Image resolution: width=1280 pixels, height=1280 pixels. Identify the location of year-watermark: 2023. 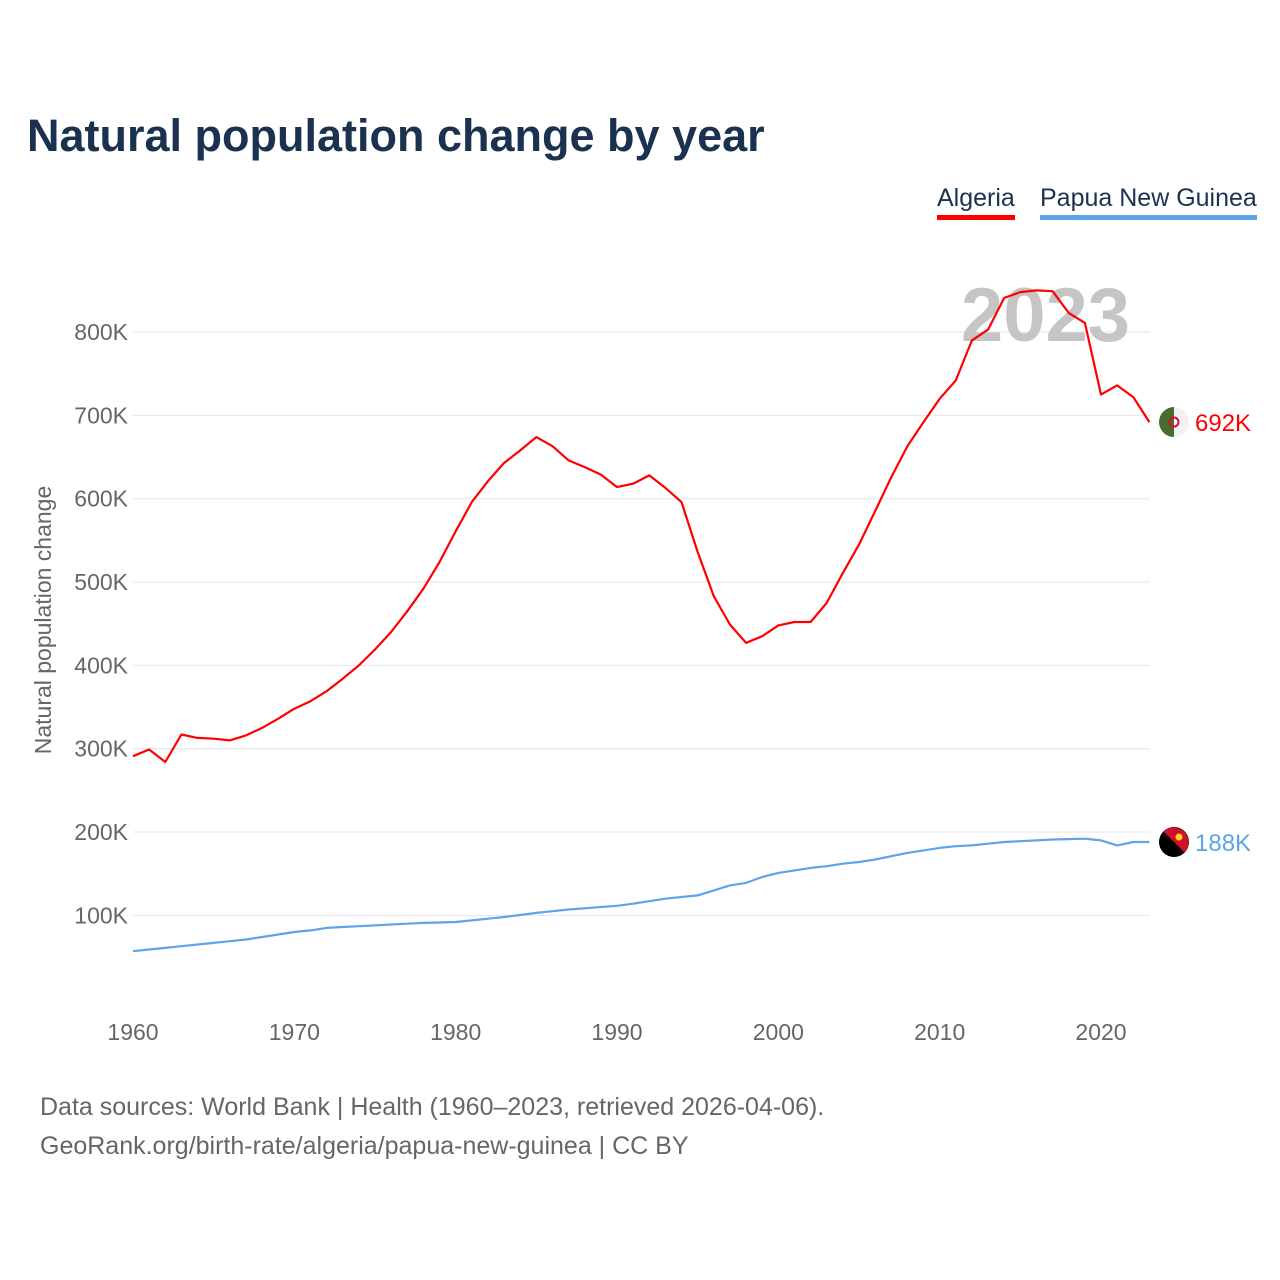
(1045, 315).